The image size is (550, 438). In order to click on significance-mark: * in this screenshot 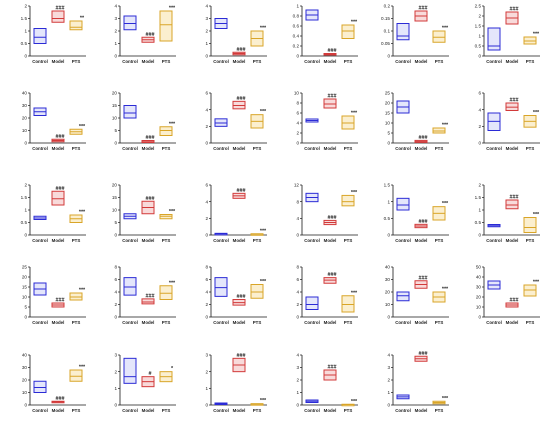, I will do `click(172, 369)`.